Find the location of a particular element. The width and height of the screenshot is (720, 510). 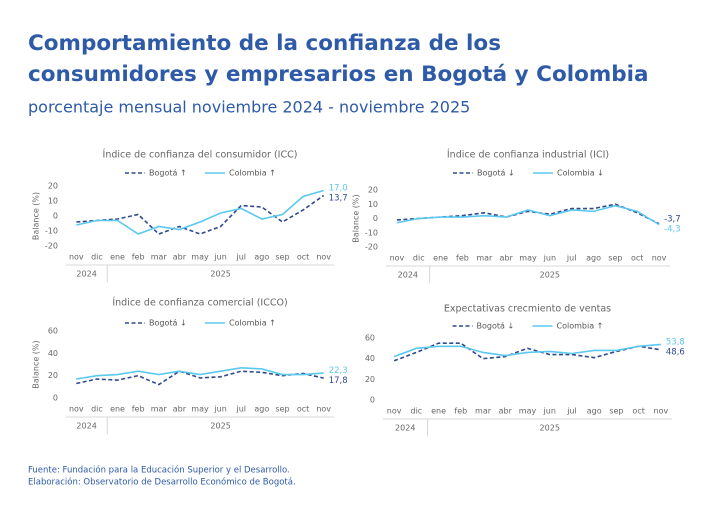

panel-title: Índice de confianza del consumidor (ICC) is located at coordinates (200, 155).